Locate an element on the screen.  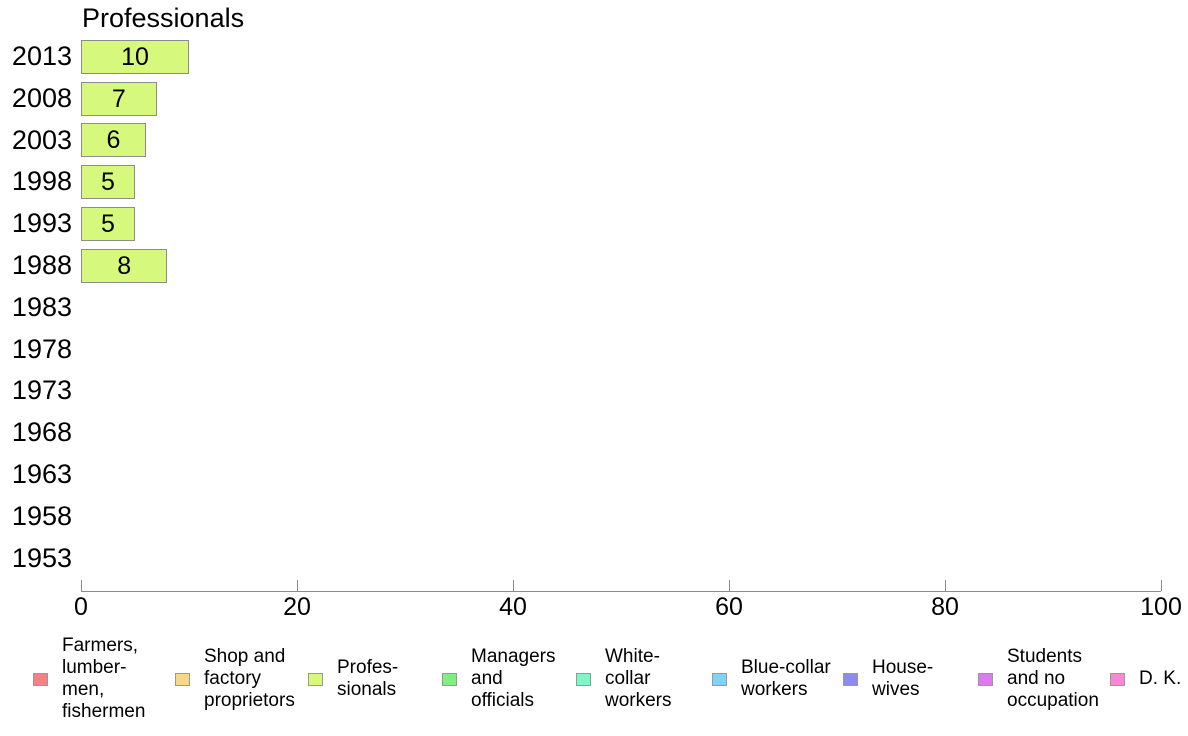
year-label: 1963 is located at coordinates (41, 473).